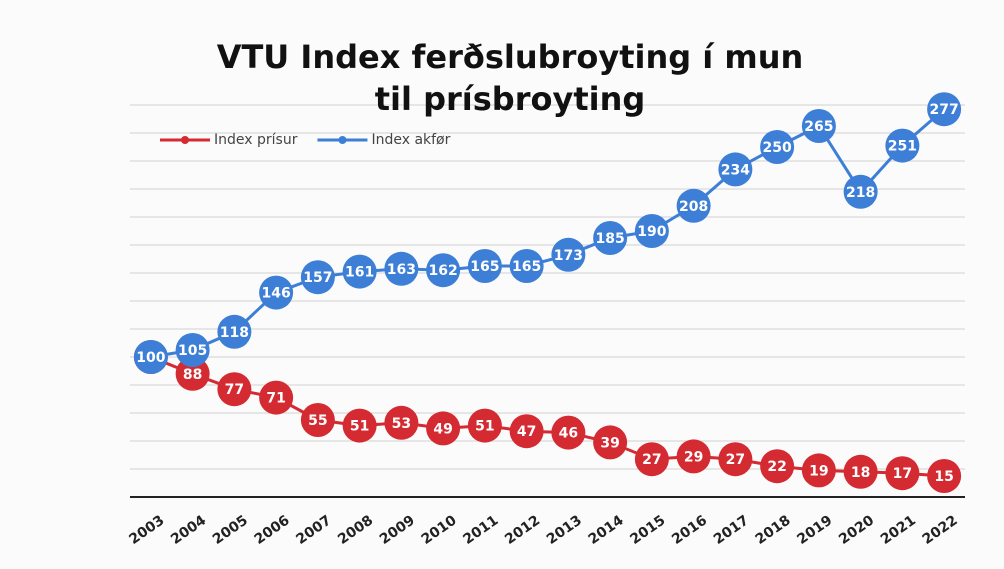 The width and height of the screenshot is (1004, 569). What do you see at coordinates (940, 529) in the screenshot?
I see `x-tick-label: 2022` at bounding box center [940, 529].